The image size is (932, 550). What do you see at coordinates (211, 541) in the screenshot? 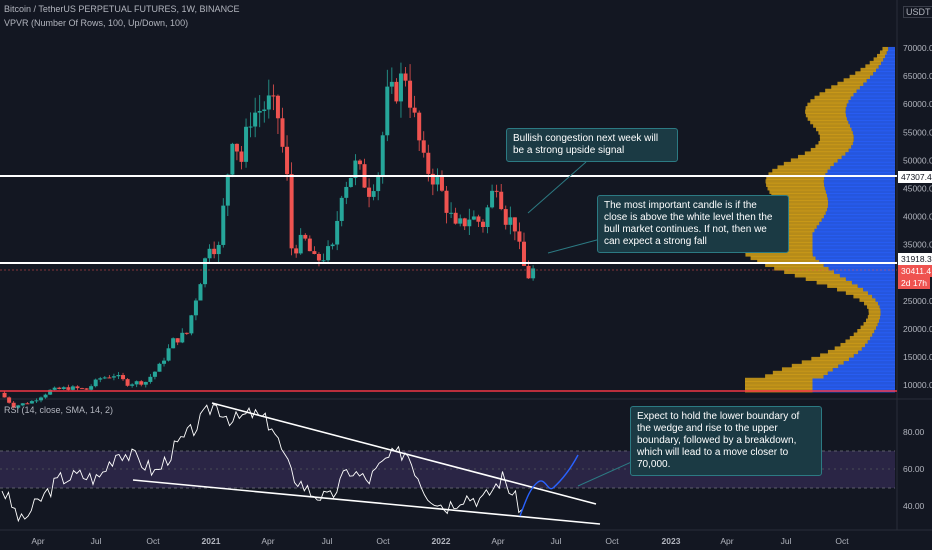
I see `time-axis-label: 2021` at bounding box center [211, 541].